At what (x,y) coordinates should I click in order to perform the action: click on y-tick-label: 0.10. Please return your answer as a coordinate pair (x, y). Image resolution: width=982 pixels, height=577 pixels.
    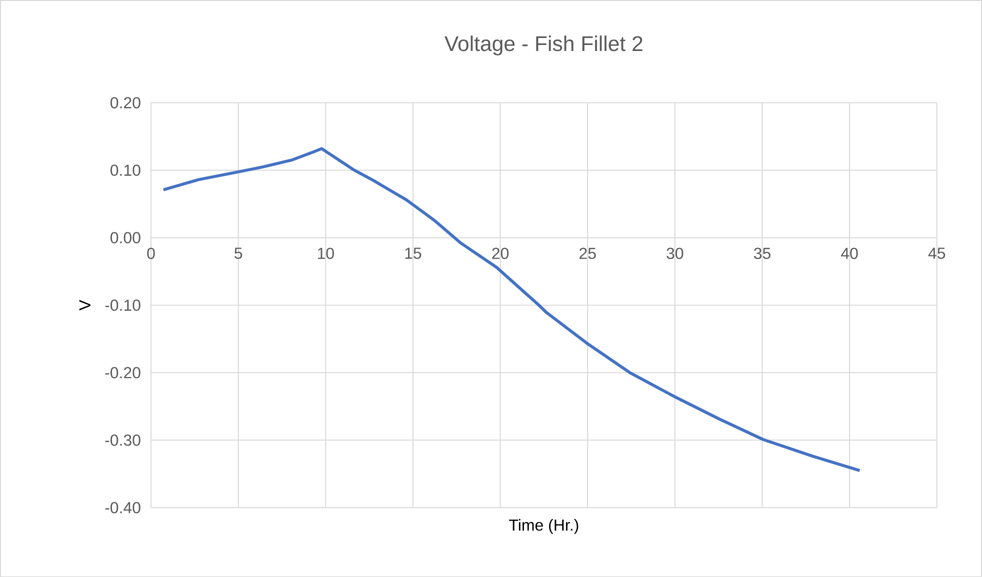
    Looking at the image, I should click on (125, 170).